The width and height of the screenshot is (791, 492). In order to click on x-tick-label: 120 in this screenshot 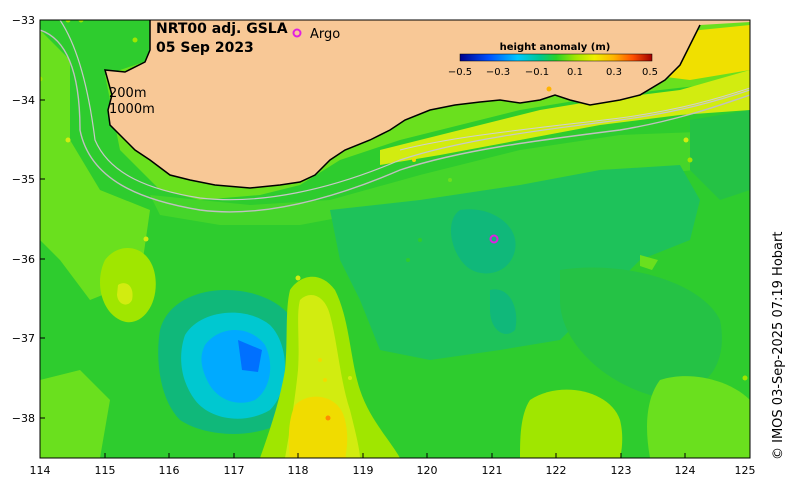, I will do `click(427, 470)`.